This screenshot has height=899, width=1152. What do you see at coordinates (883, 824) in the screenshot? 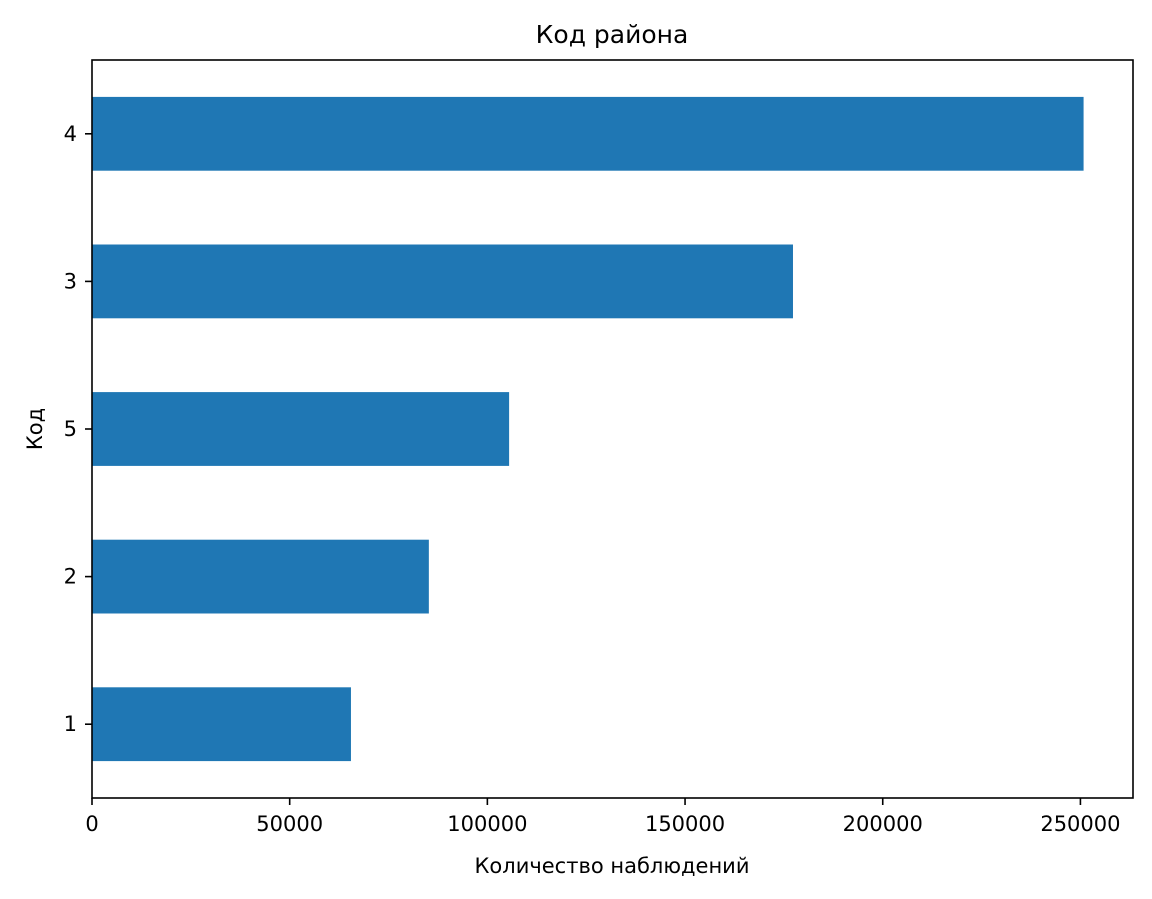
I see `x-tick-label: 200000` at bounding box center [883, 824].